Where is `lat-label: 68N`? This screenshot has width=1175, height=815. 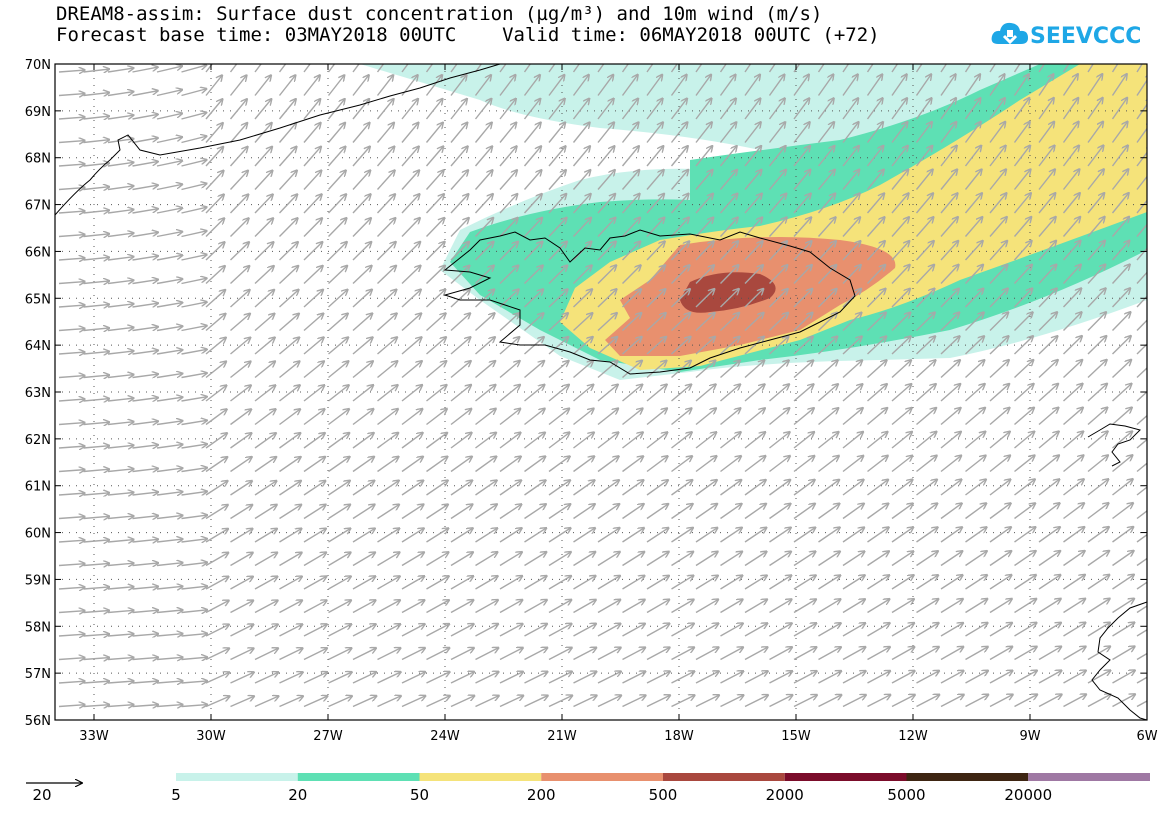 lat-label: 68N is located at coordinates (38, 159).